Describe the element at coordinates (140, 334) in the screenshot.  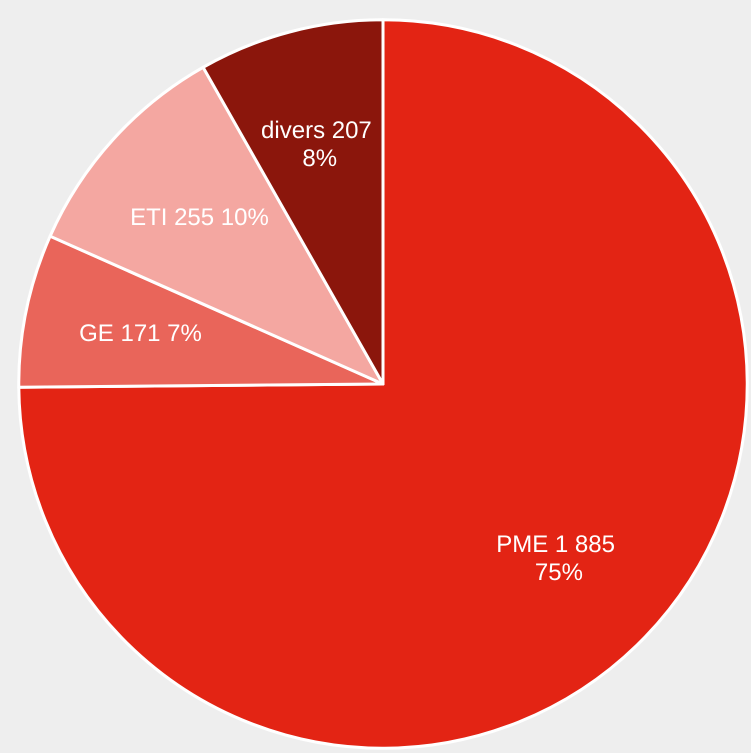
I see `slice-label: GE 171 7%` at that location.